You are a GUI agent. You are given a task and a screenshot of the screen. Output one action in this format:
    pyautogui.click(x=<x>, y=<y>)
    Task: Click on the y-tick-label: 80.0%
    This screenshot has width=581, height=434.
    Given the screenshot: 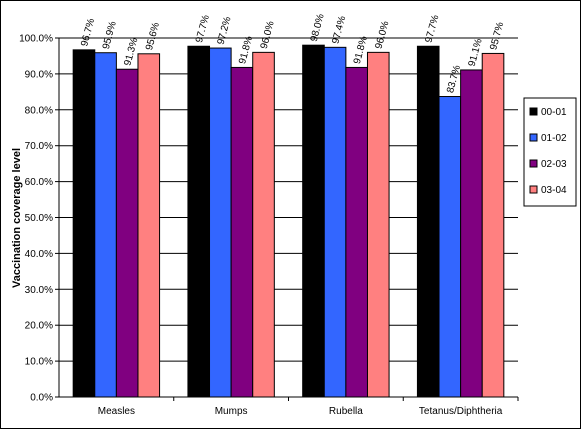 What is the action you would take?
    pyautogui.click(x=39, y=110)
    